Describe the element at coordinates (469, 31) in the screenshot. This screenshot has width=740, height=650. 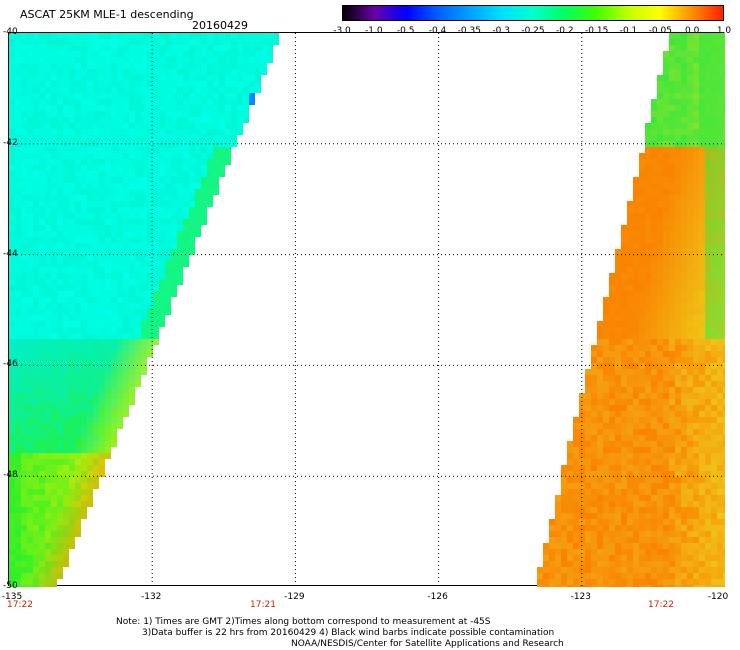
I see `colorbar-label: -0.35` at that location.